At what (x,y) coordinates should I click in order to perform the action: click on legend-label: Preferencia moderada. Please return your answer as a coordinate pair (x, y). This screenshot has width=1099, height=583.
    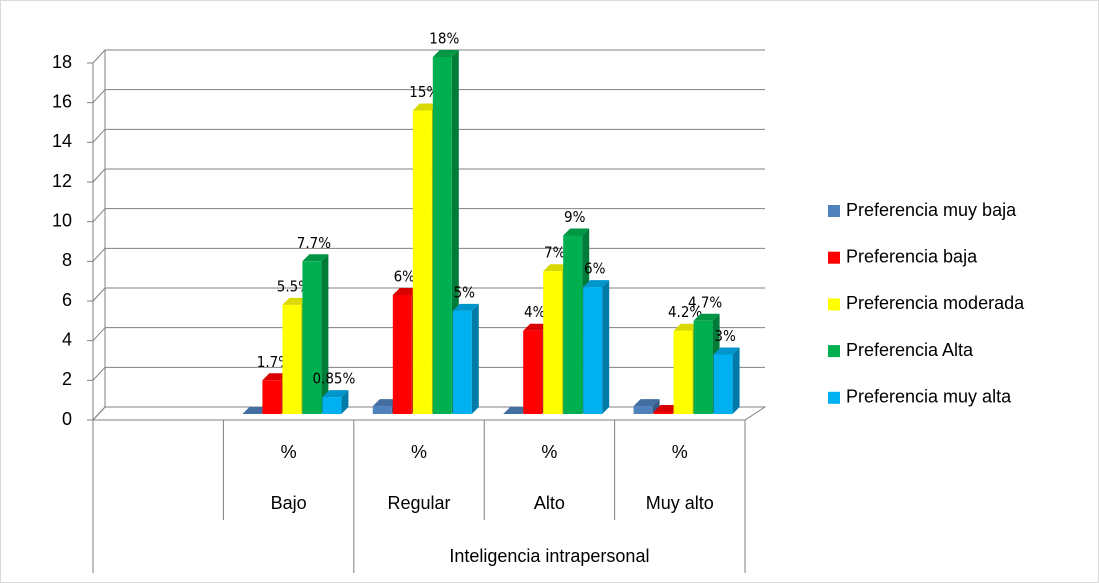
    Looking at the image, I should click on (935, 303).